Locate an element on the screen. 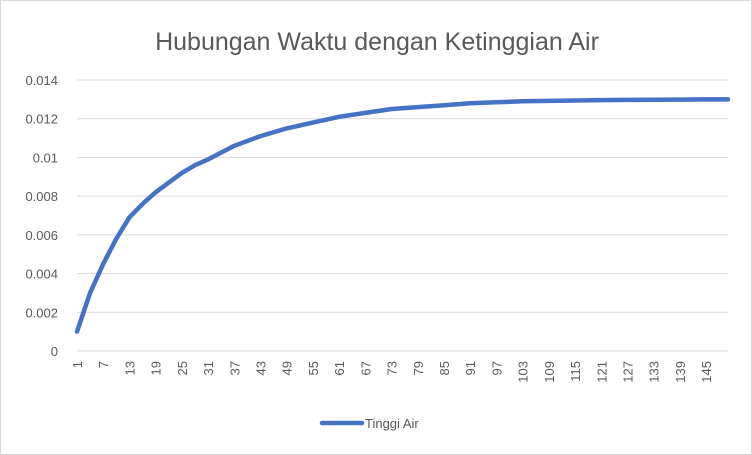 This screenshot has width=752, height=455. y-tick-label: 0.01 is located at coordinates (45, 157).